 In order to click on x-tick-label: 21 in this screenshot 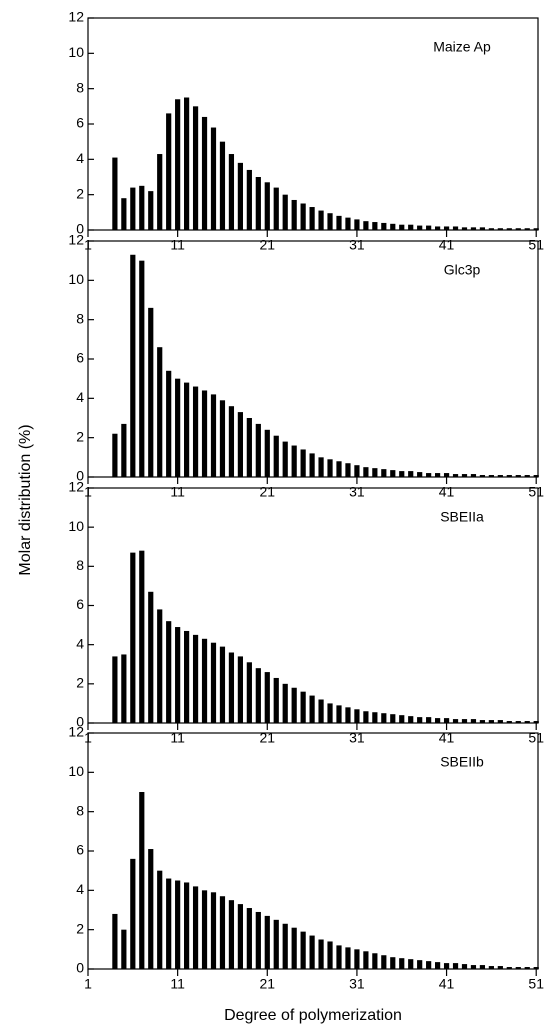, I will do `click(267, 738)`.